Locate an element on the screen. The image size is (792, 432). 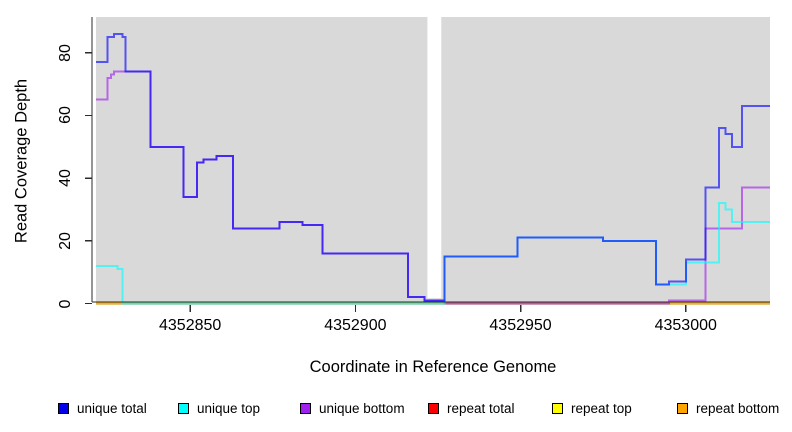
legend-item-unique-top: unique top is located at coordinates (219, 408).